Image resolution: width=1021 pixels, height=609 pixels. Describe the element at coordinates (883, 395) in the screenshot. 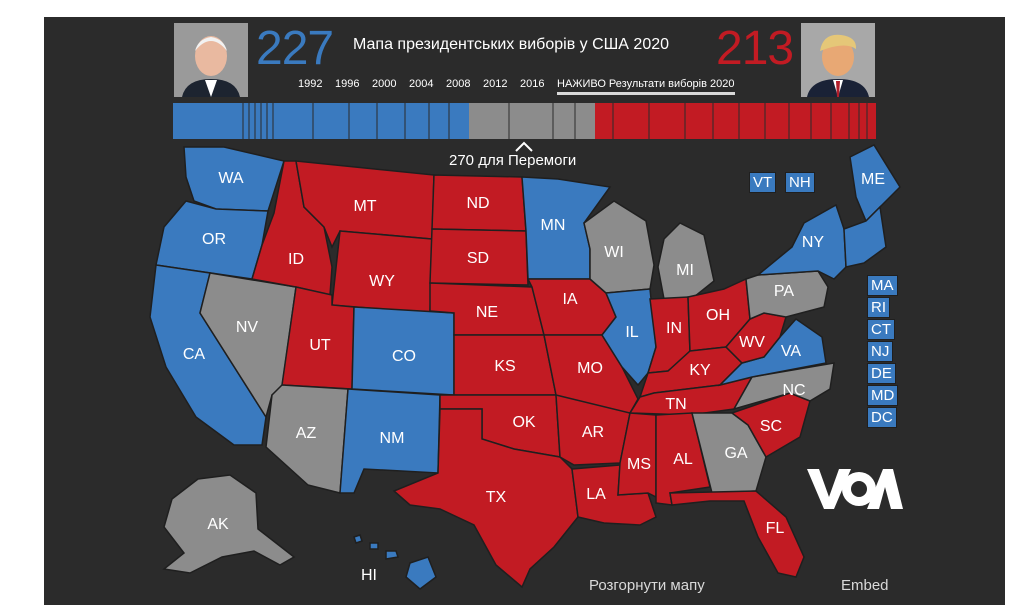

I see `small-state-MD: MD` at that location.